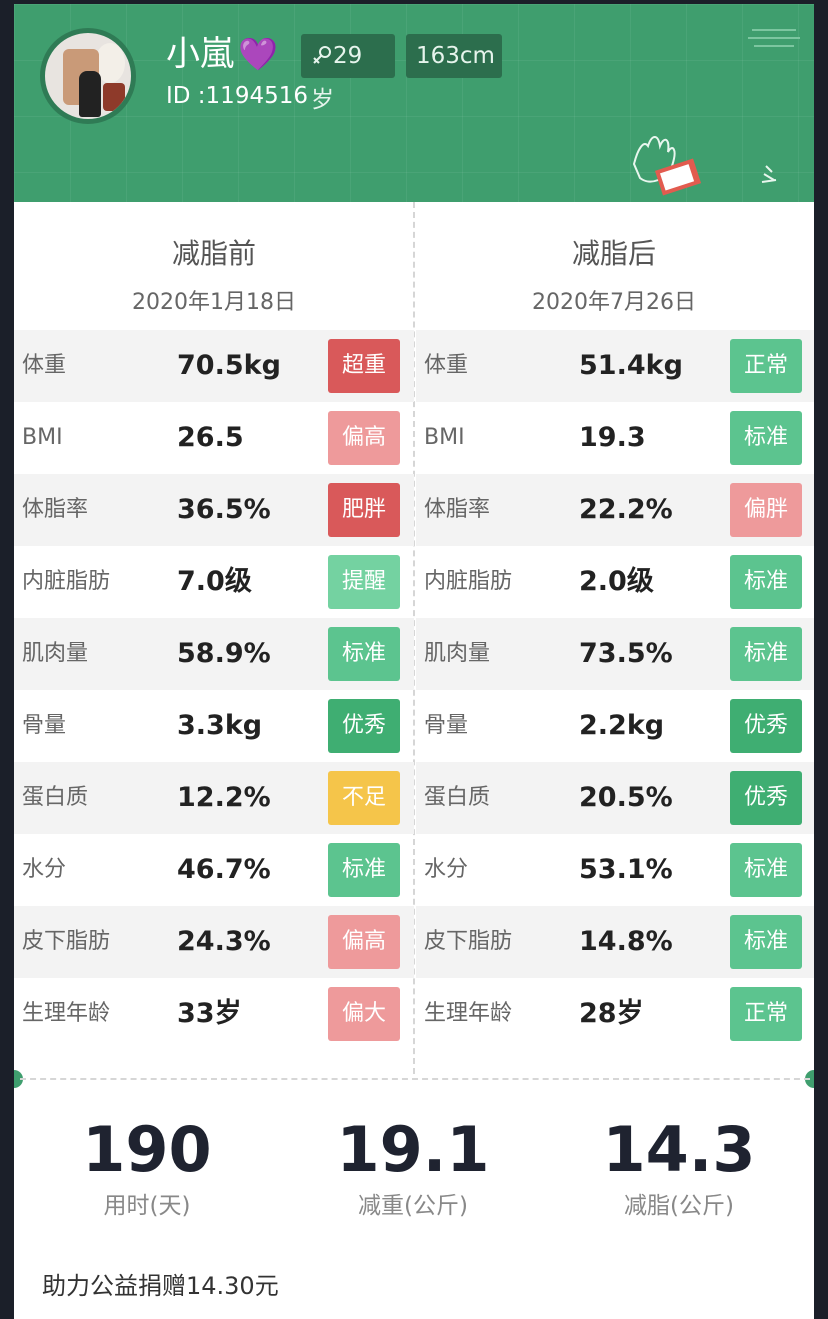 The width and height of the screenshot is (828, 1319). What do you see at coordinates (615, 942) in the screenshot?
I see `metric-row: 皮下脂肪 14.8% 标准` at bounding box center [615, 942].